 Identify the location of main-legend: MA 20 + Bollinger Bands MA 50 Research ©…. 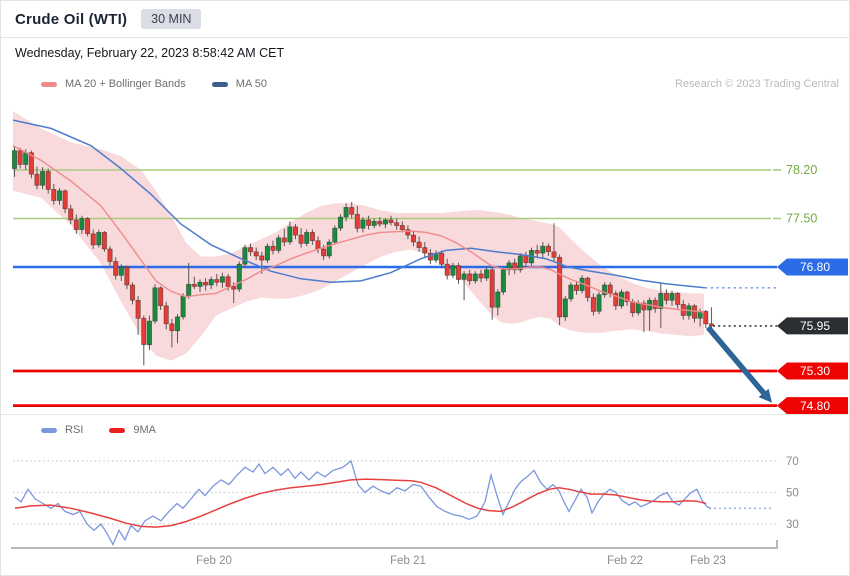
(425, 84).